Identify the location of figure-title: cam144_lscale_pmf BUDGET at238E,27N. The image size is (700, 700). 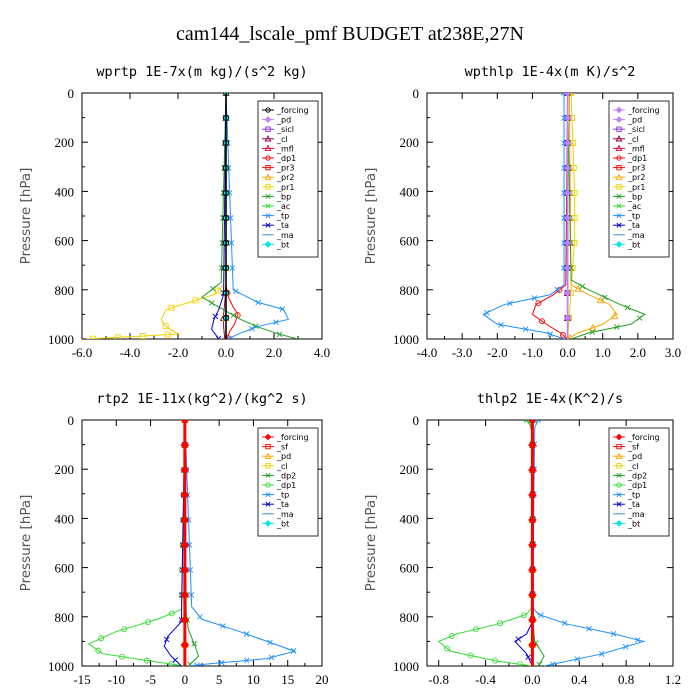
(350, 34).